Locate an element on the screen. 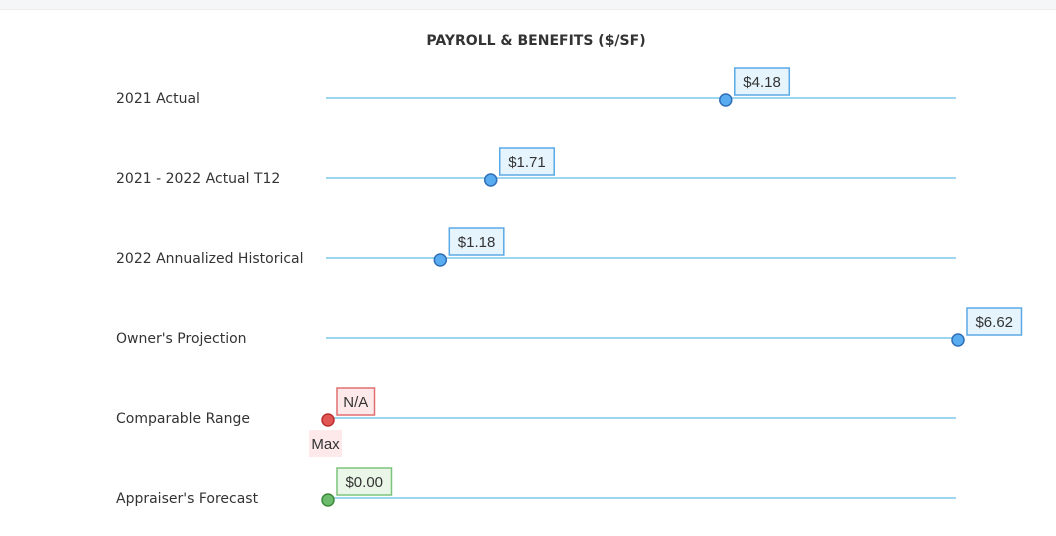 The height and width of the screenshot is (536, 1056). row-label: Owner's Projection is located at coordinates (181, 339).